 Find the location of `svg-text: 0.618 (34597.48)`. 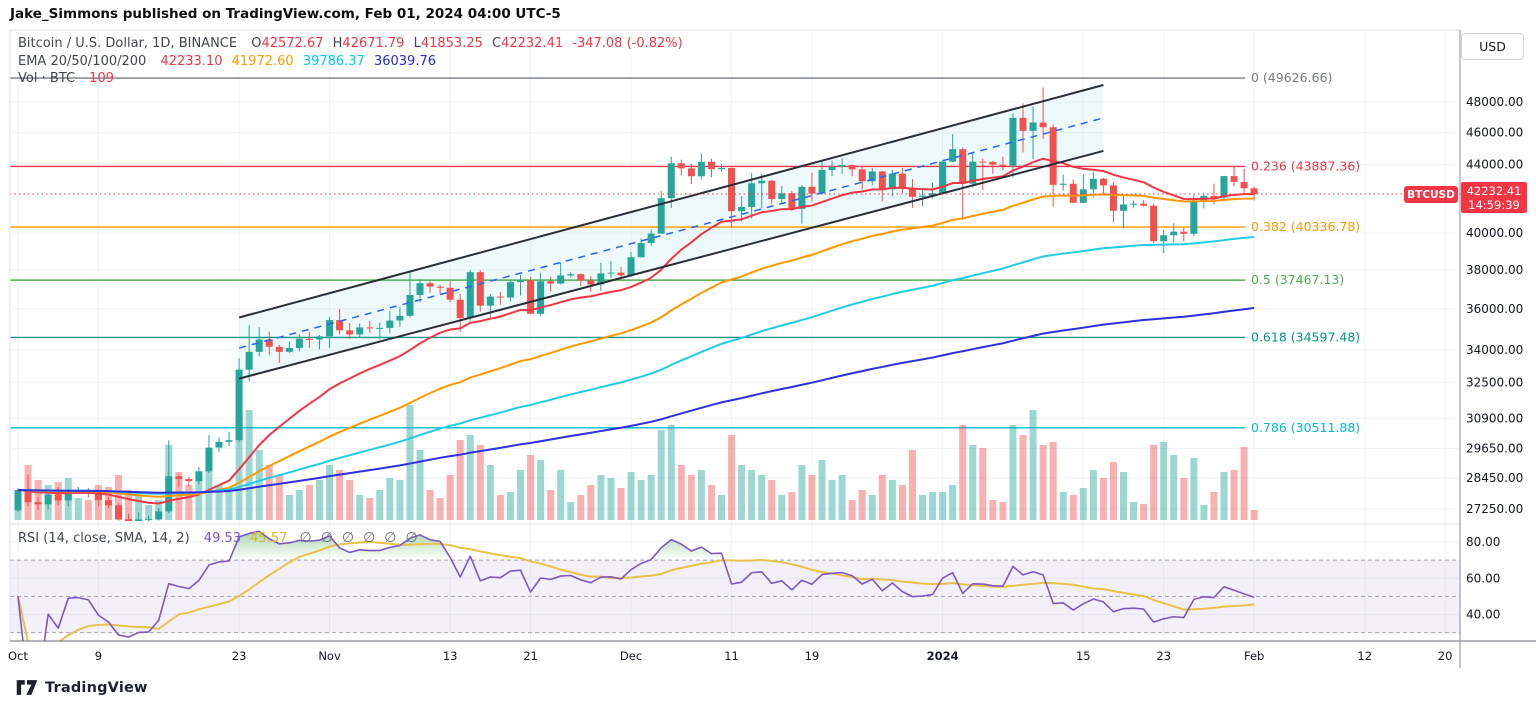

svg-text: 0.618 (34597.48) is located at coordinates (1305, 336).